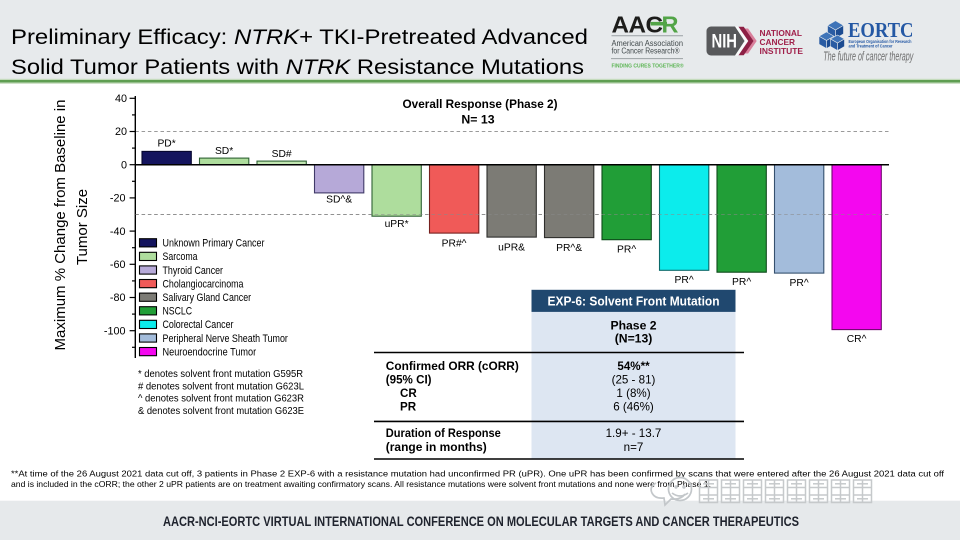  I want to click on svg-text: EXP-6: Solvent Front Mutation, so click(634, 302).